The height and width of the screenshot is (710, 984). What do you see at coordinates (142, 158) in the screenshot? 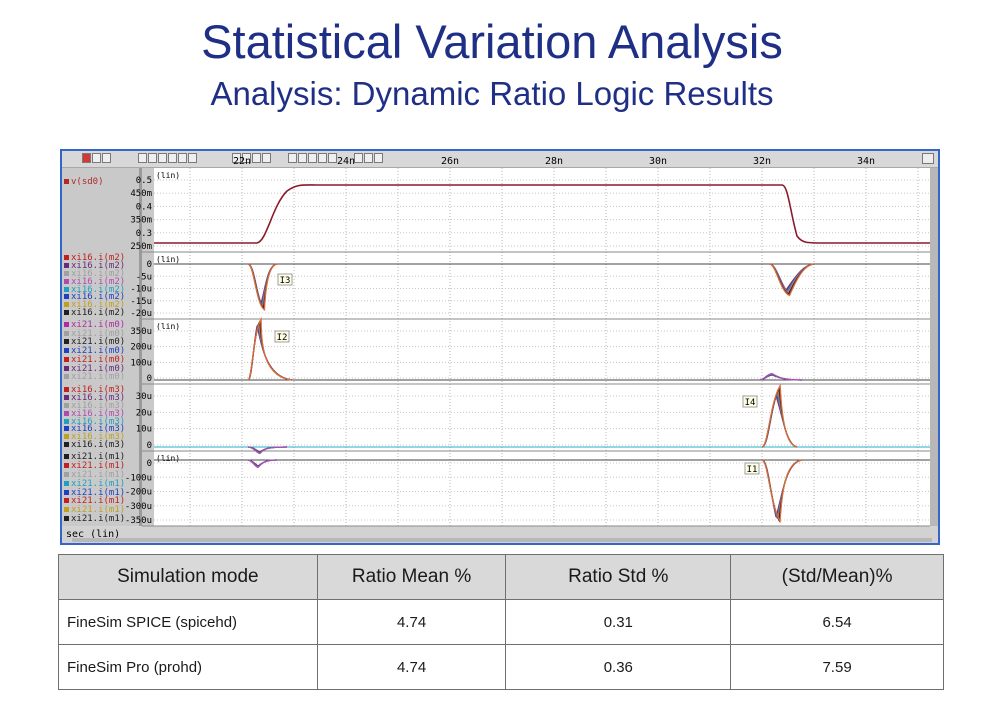
I see `cursor-icon` at bounding box center [142, 158].